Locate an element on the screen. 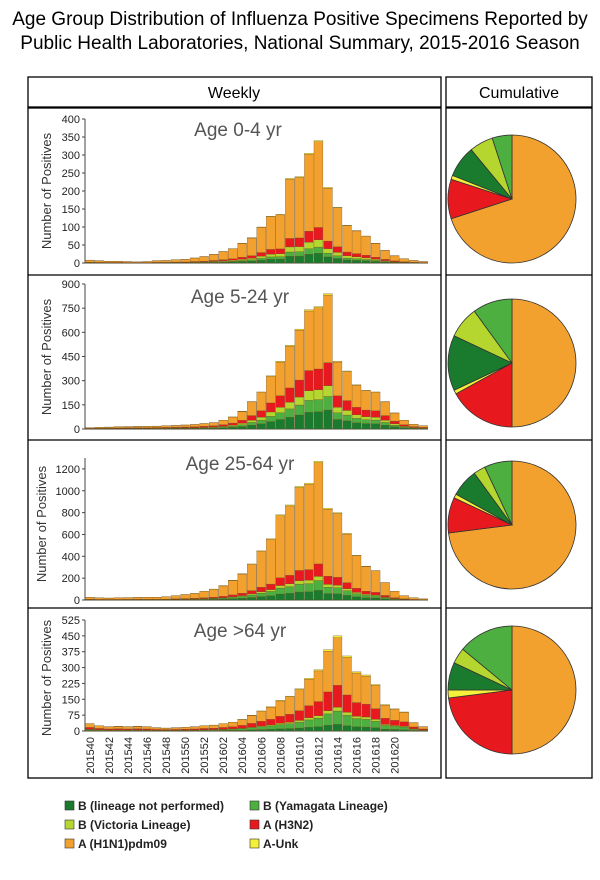 The width and height of the screenshot is (600, 880). x-tick-label: 201612 is located at coordinates (319, 755).